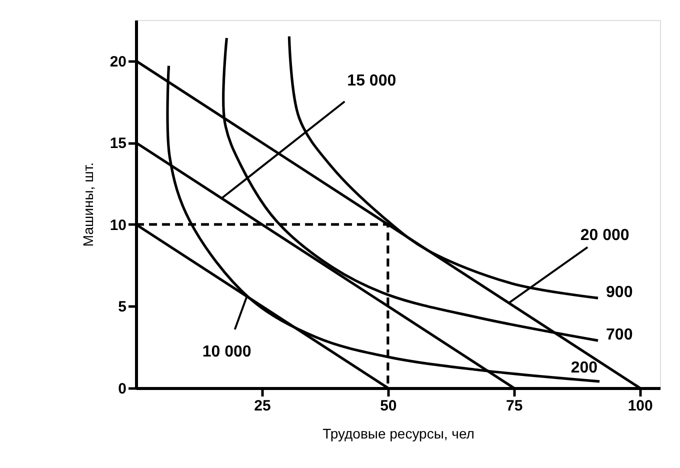 Image resolution: width=680 pixels, height=468 pixels. What do you see at coordinates (371, 81) in the screenshot?
I see `annotation: 15 000` at bounding box center [371, 81].